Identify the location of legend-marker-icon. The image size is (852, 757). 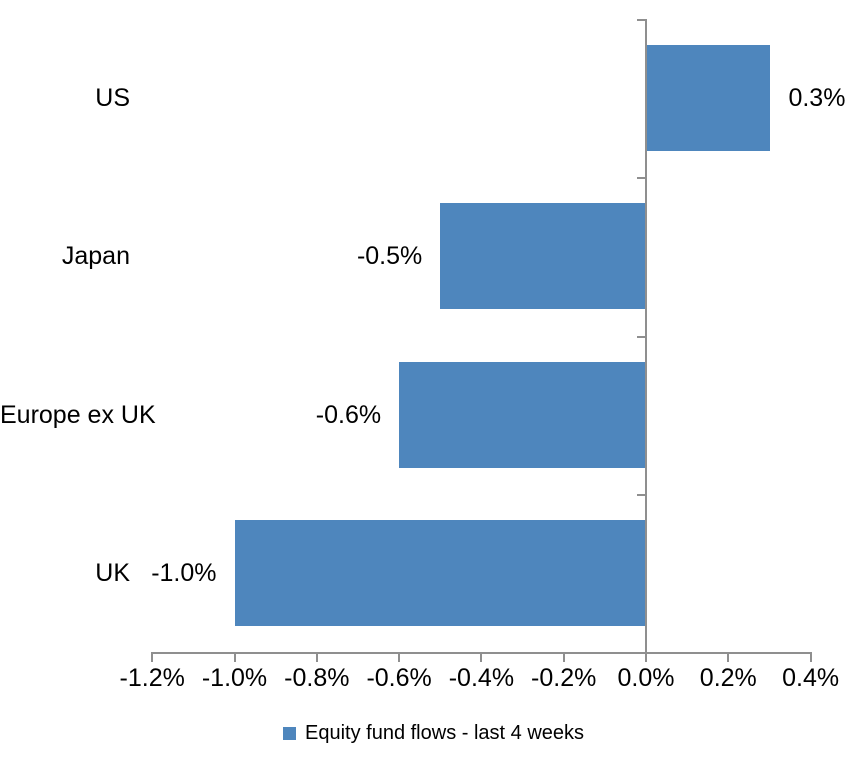
(289, 733).